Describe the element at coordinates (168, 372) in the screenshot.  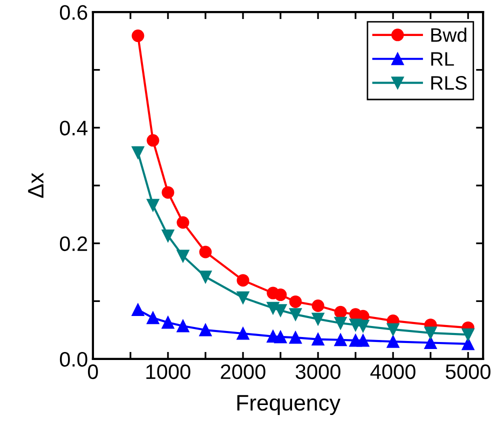
I see `x-tick-label: 1000` at that location.